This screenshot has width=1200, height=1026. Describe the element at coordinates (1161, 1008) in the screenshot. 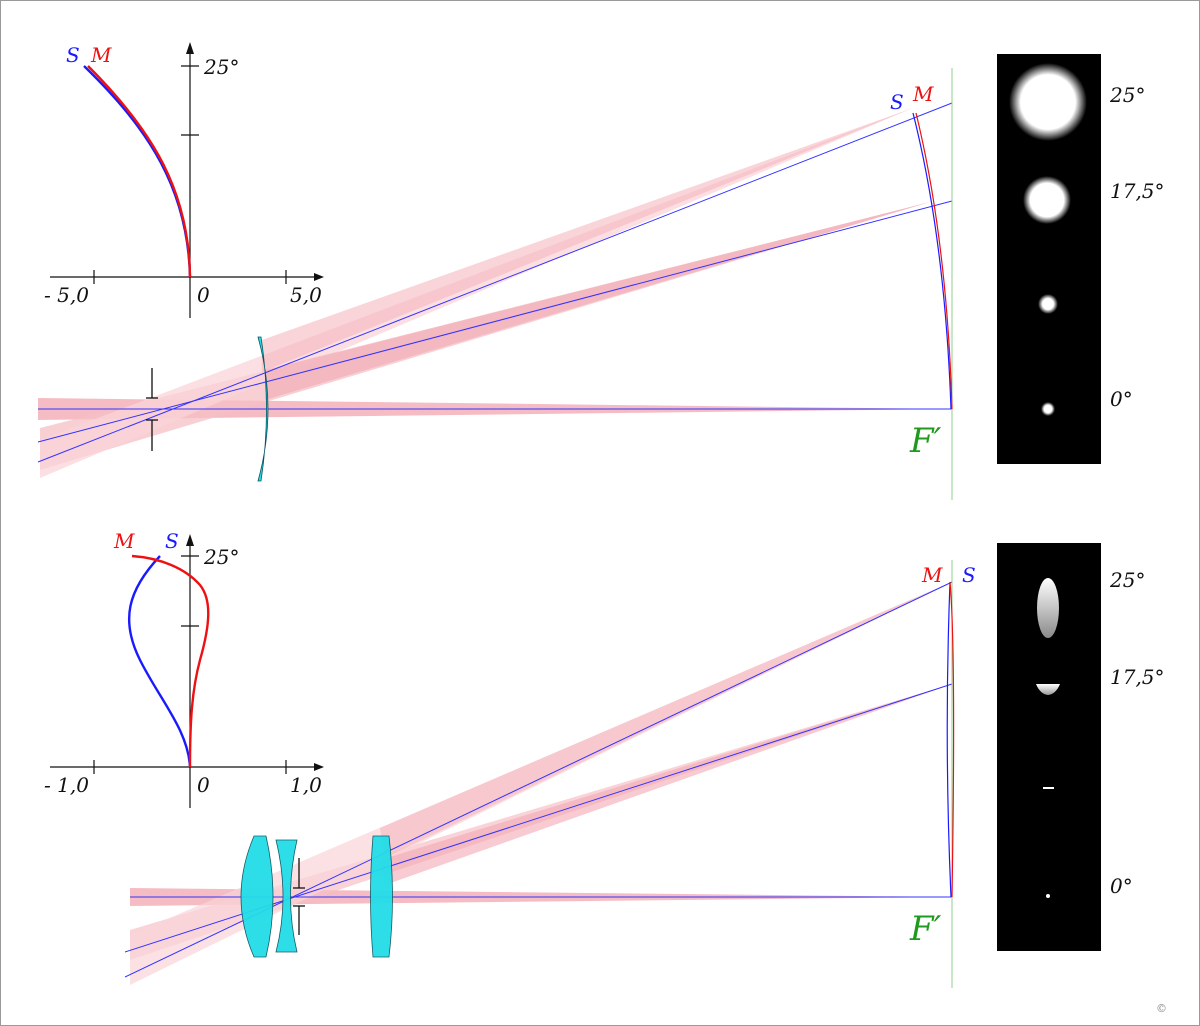

I see `credit-mark: ©` at that location.